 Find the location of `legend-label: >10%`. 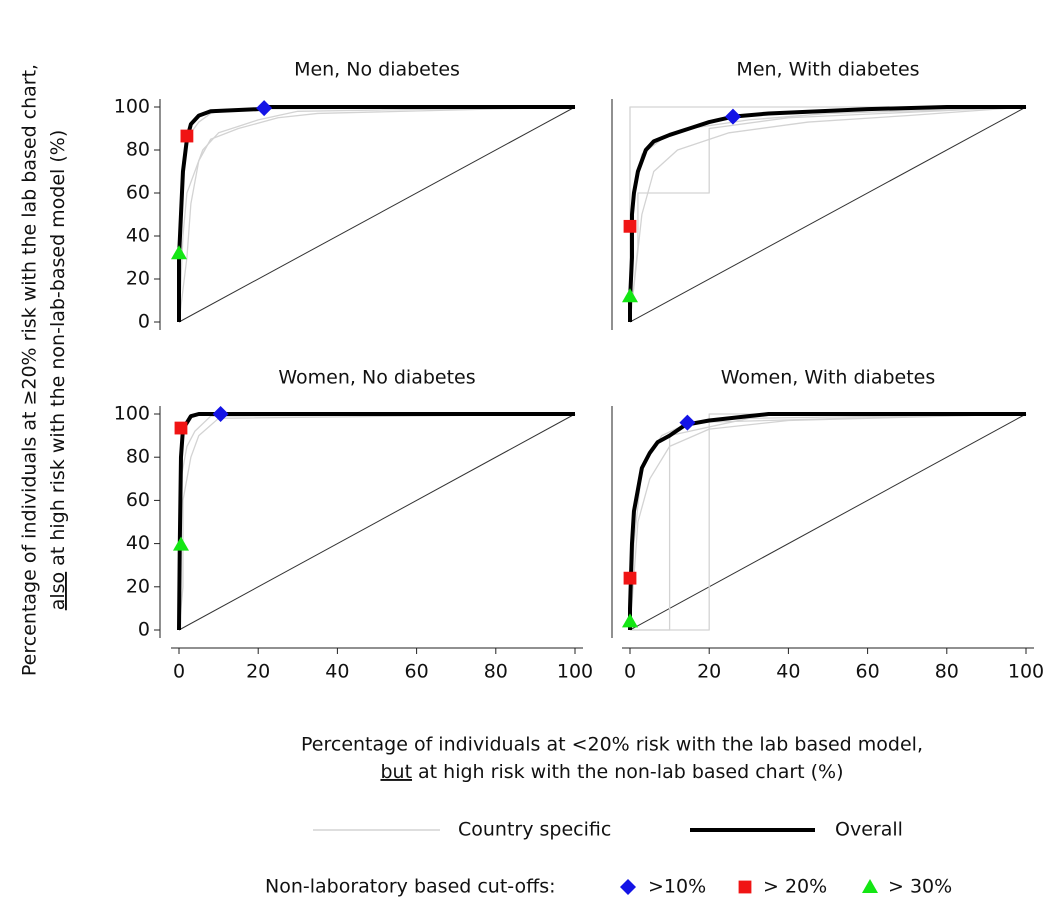

legend-label: >10% is located at coordinates (677, 887).